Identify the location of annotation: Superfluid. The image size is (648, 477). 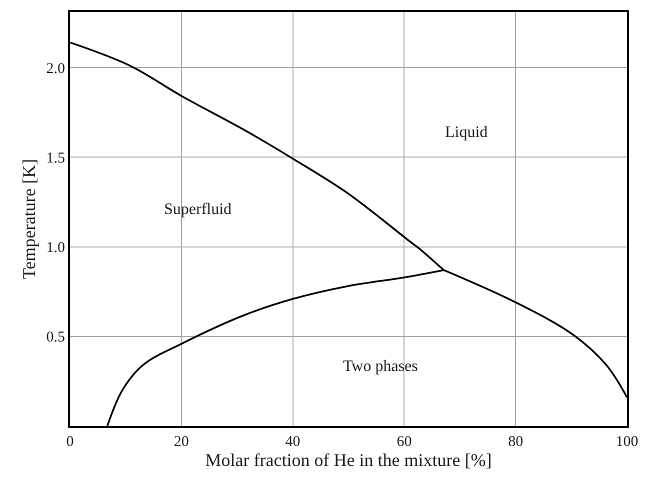
(198, 209).